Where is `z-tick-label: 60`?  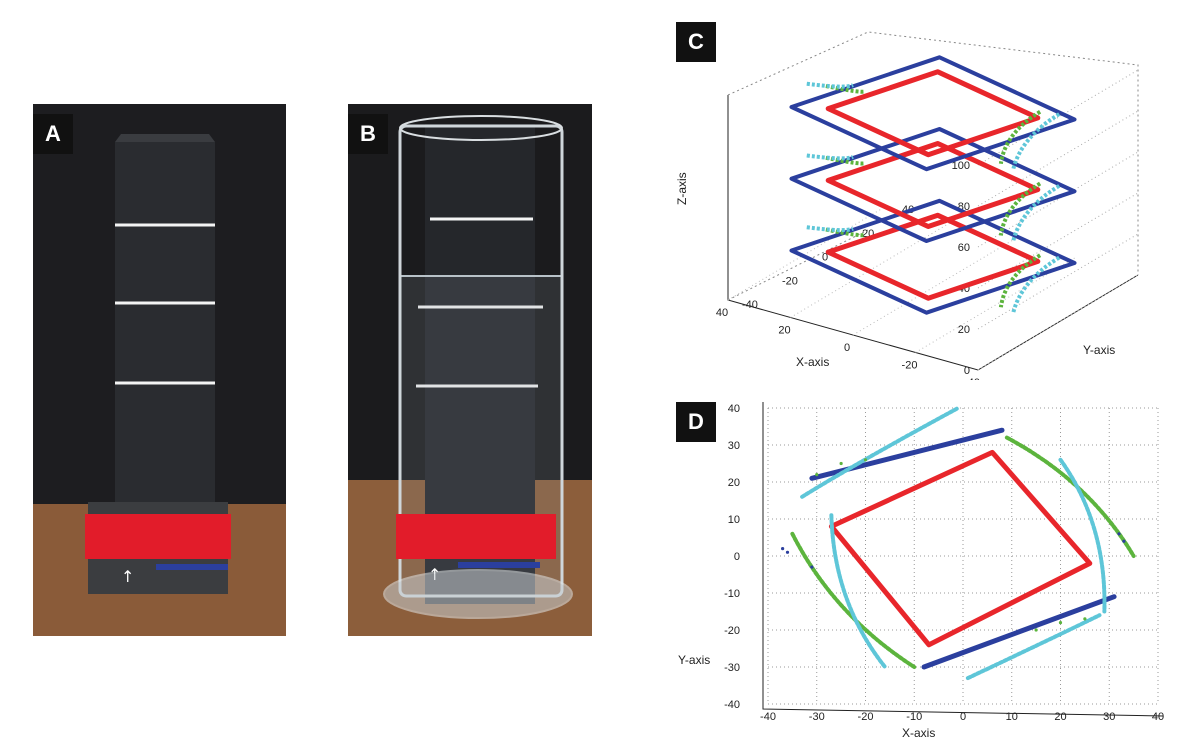
z-tick-label: 60 is located at coordinates (964, 248).